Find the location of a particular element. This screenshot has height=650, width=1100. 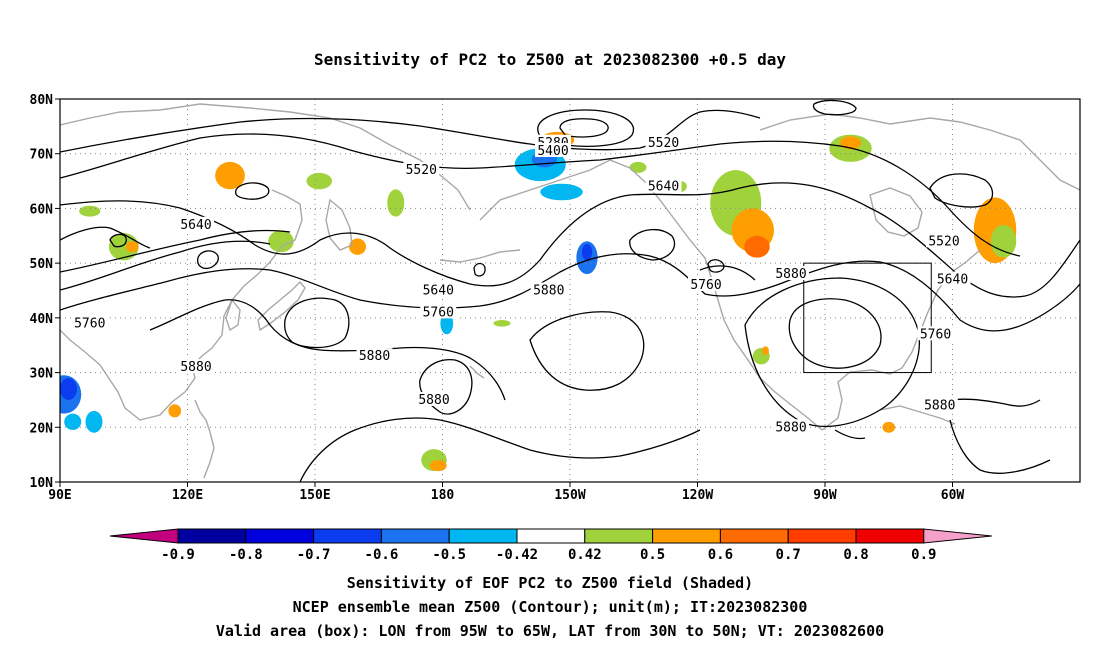

contour-label: 5400 is located at coordinates (552, 151).